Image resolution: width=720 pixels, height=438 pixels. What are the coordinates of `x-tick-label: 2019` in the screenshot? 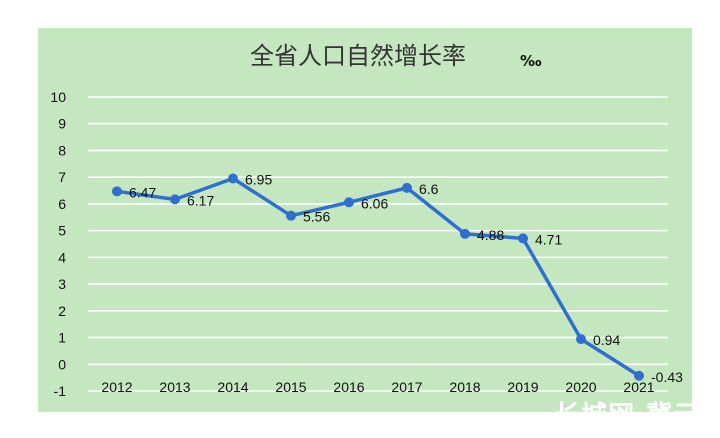 It's located at (522, 387).